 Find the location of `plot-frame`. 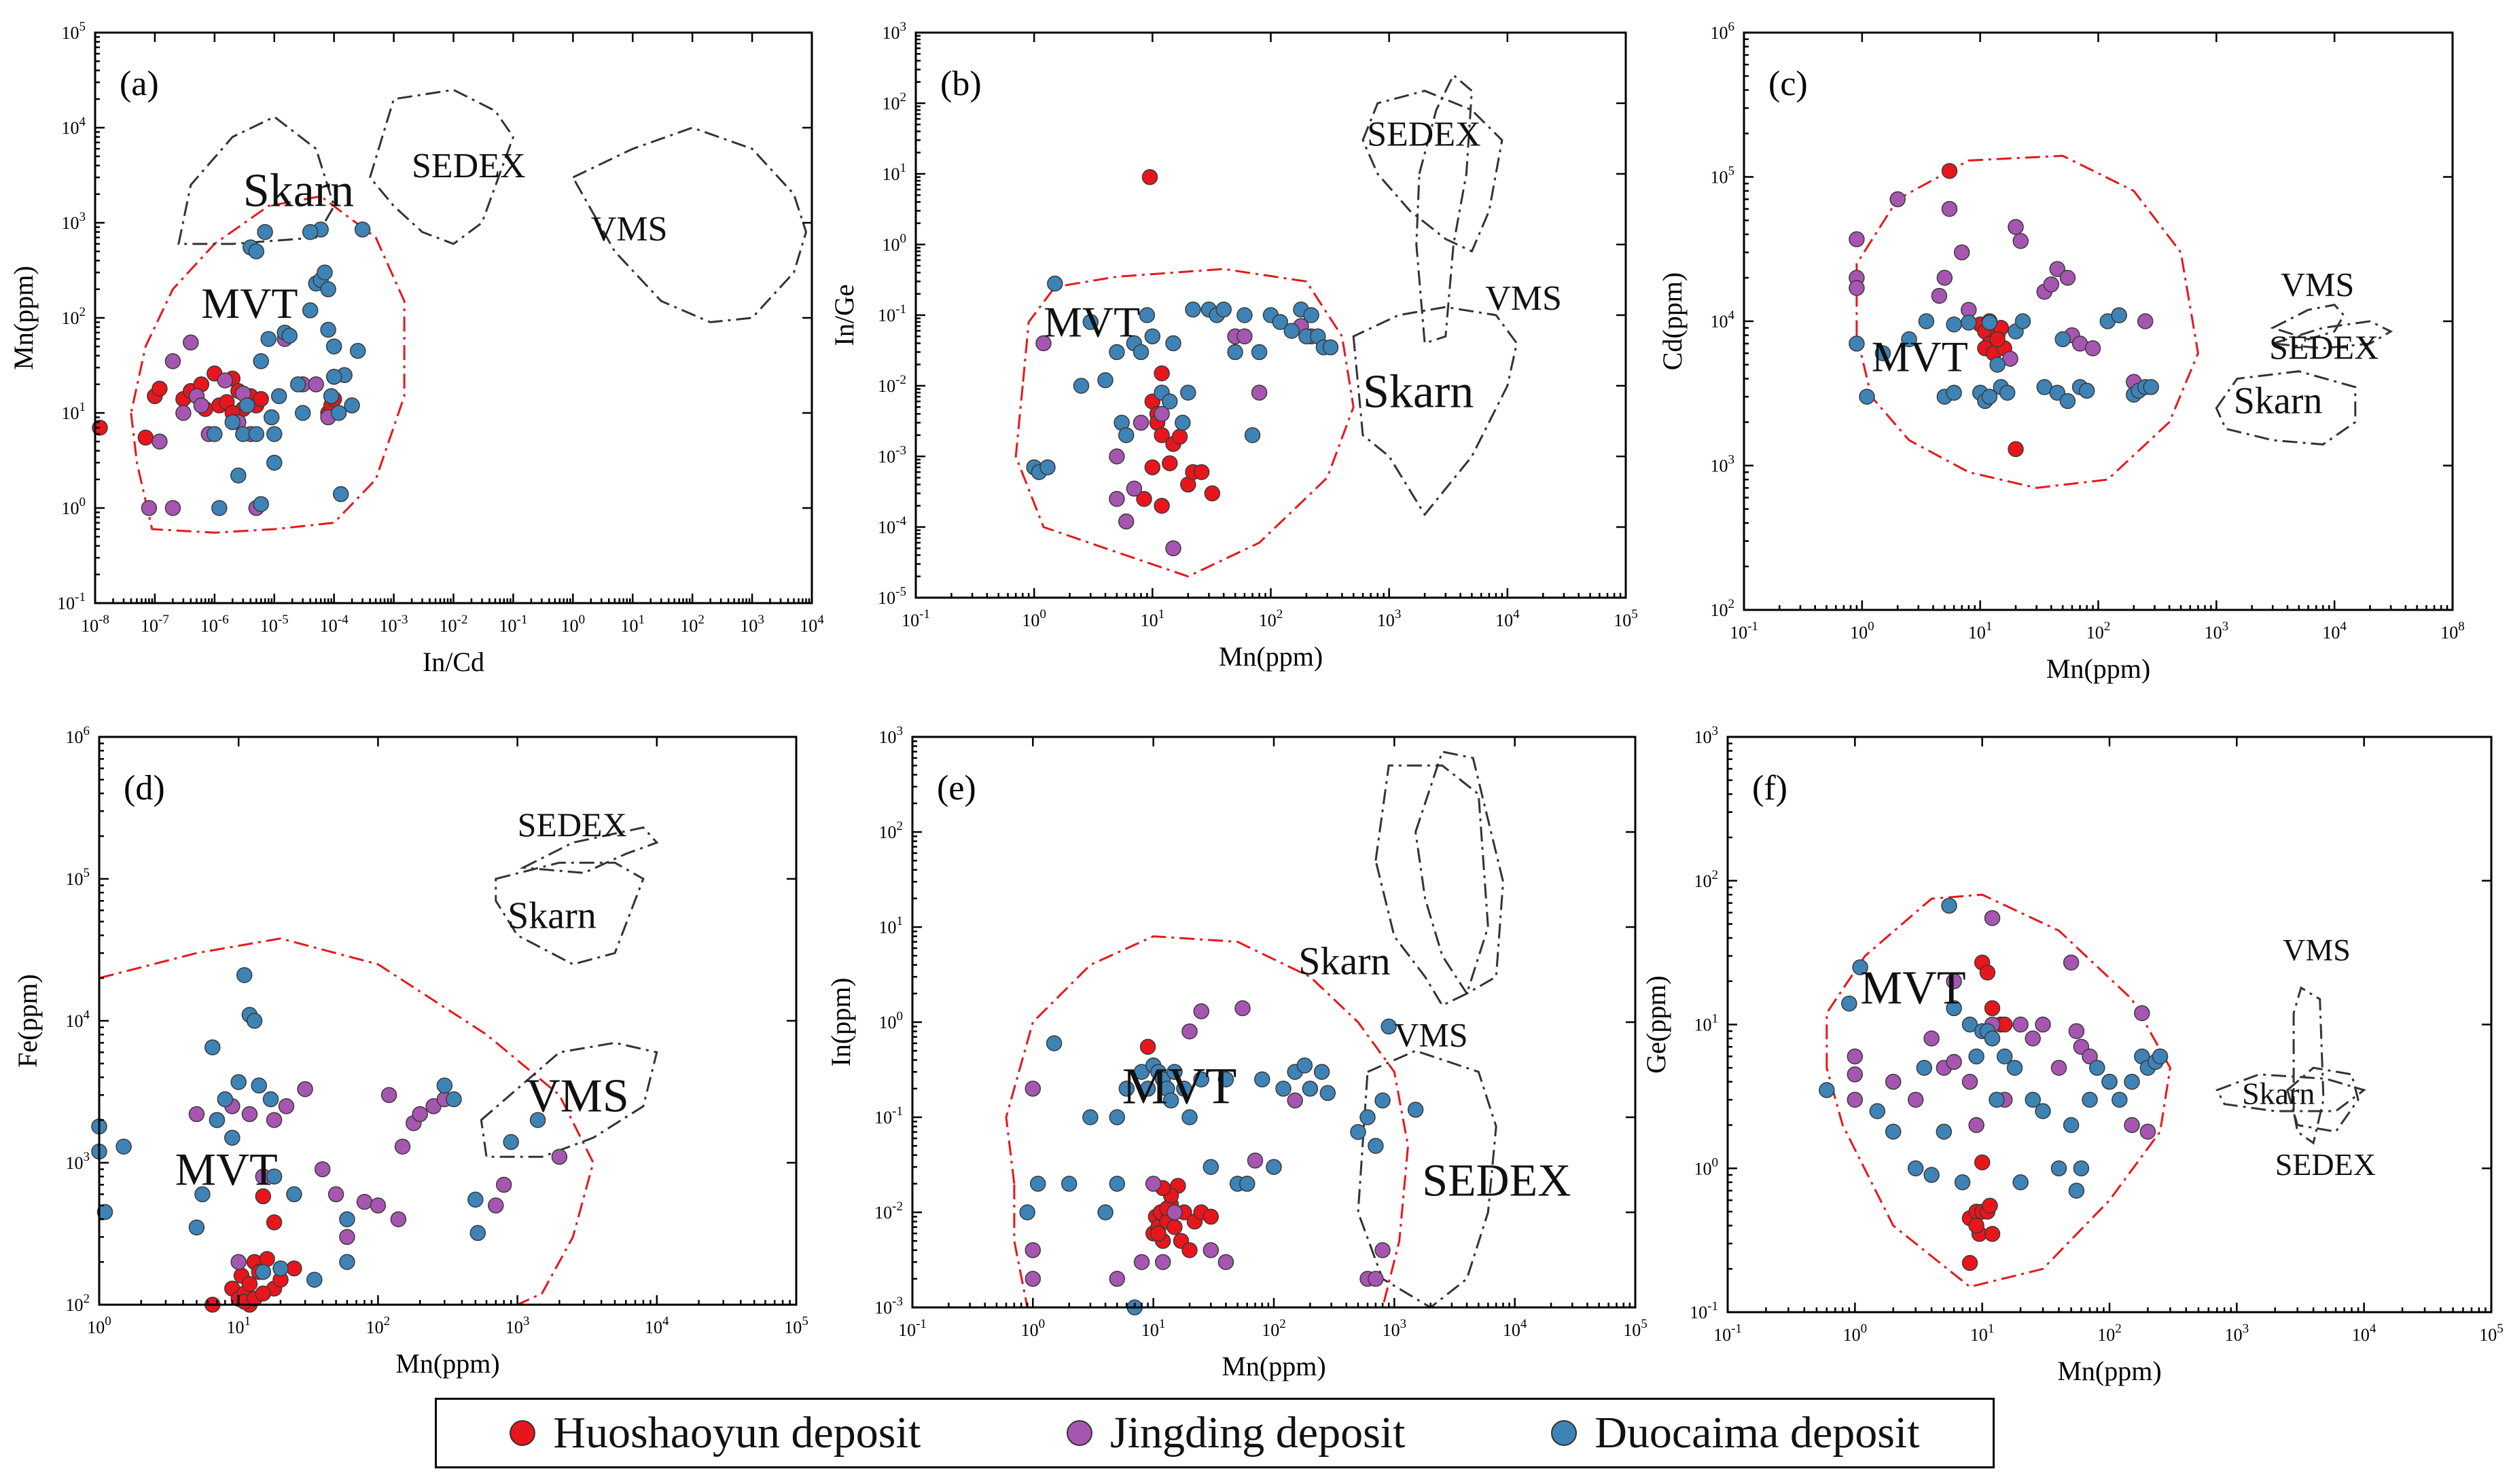

plot-frame is located at coordinates (448, 1021).